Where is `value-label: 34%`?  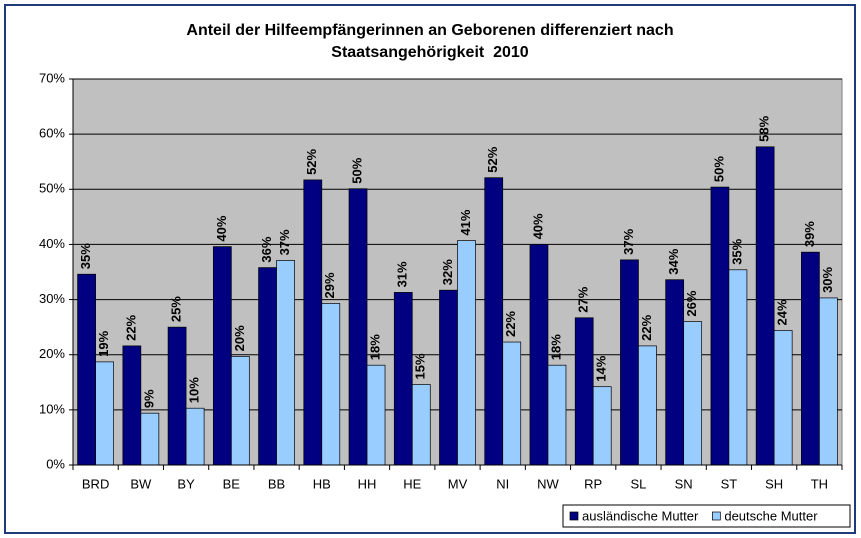
value-label: 34% is located at coordinates (673, 261).